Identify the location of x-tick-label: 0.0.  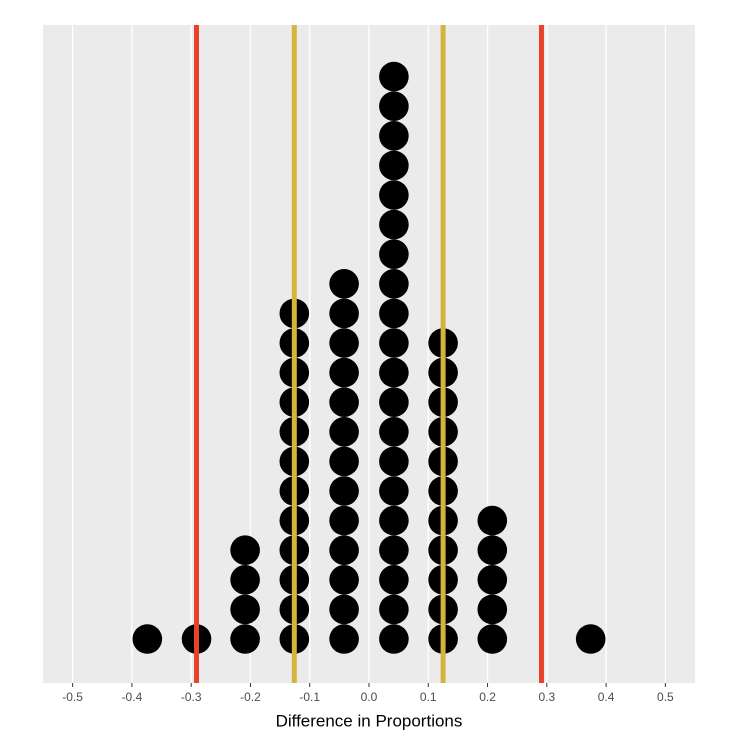
(369, 697).